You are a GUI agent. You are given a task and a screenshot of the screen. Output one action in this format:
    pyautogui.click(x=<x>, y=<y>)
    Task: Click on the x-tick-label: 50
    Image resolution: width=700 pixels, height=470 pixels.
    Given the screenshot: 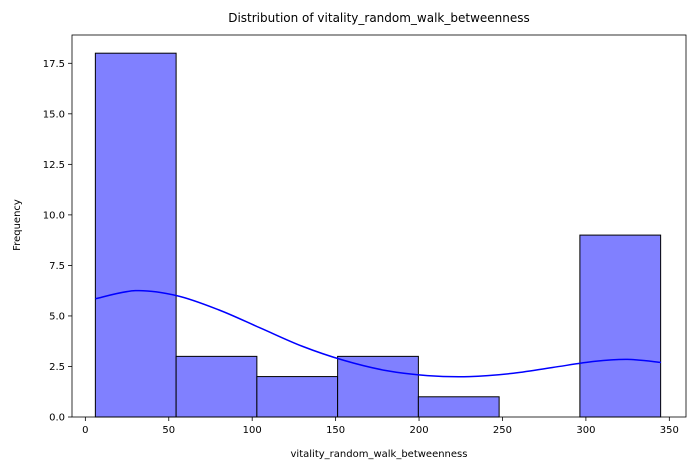 What is the action you would take?
    pyautogui.click(x=168, y=430)
    